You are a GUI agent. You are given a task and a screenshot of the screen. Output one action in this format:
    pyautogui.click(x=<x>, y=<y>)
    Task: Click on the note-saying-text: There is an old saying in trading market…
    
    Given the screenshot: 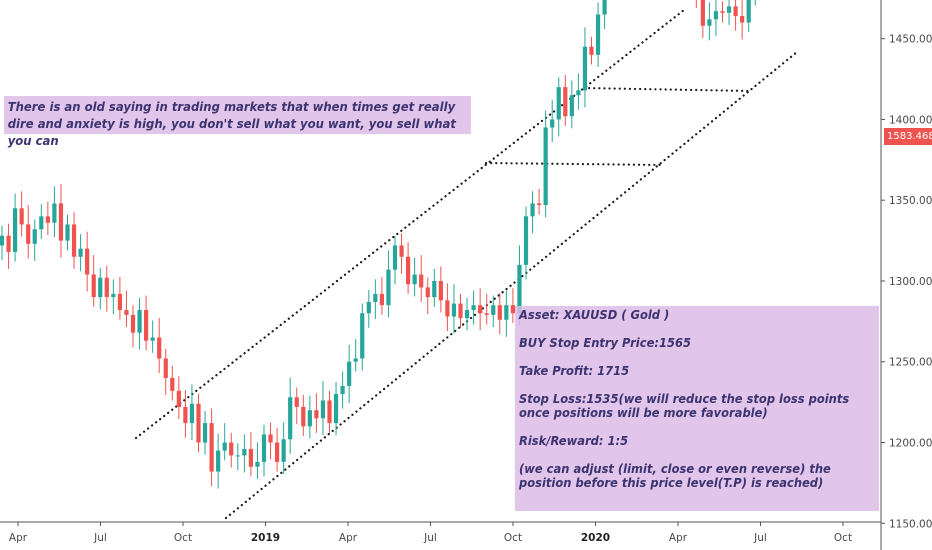 What is the action you would take?
    pyautogui.click(x=231, y=123)
    